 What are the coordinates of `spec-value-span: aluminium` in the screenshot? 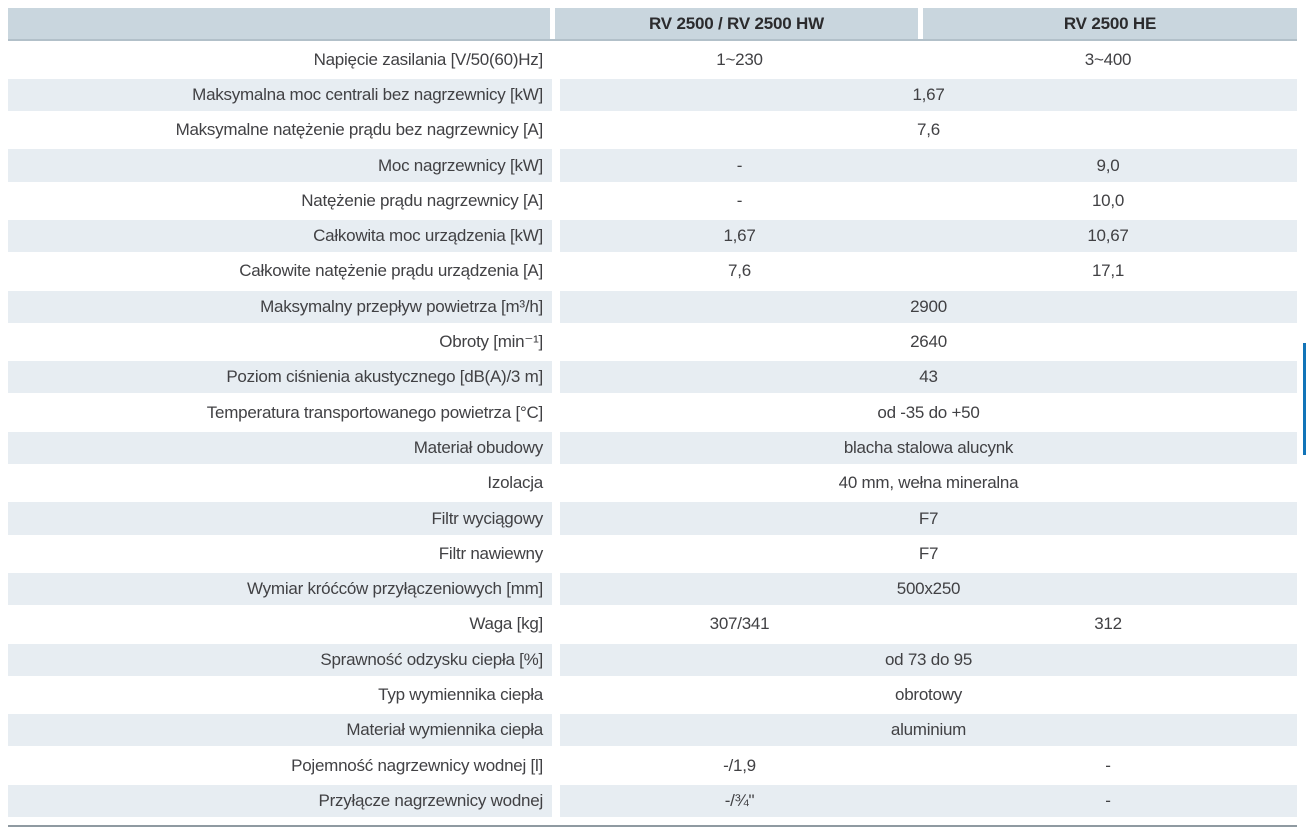 It's located at (928, 730).